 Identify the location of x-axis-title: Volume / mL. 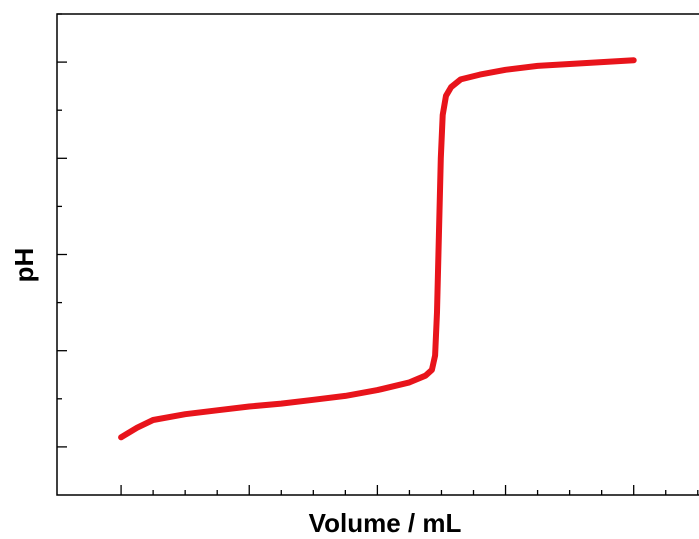
(385, 523).